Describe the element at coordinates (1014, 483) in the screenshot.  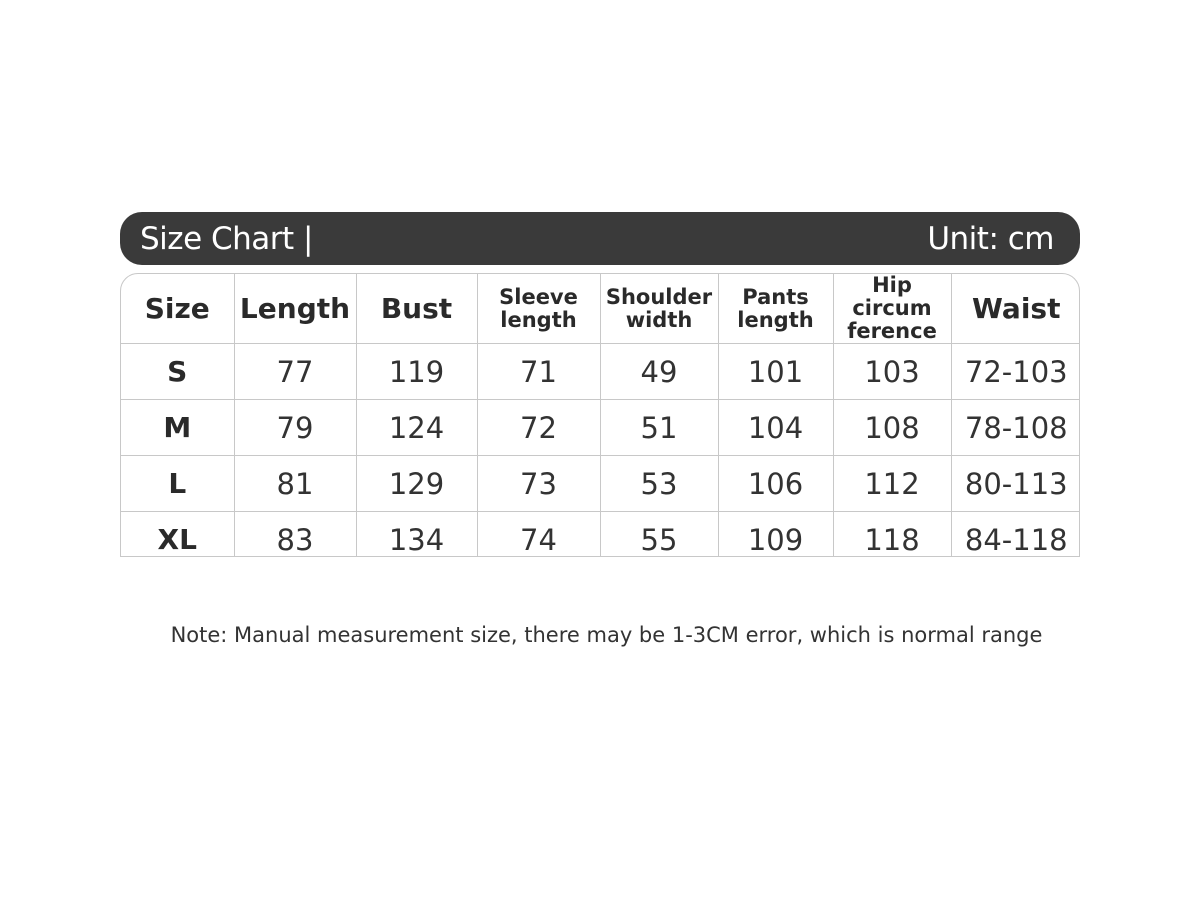
I see `measurement-cell: 80-113` at that location.